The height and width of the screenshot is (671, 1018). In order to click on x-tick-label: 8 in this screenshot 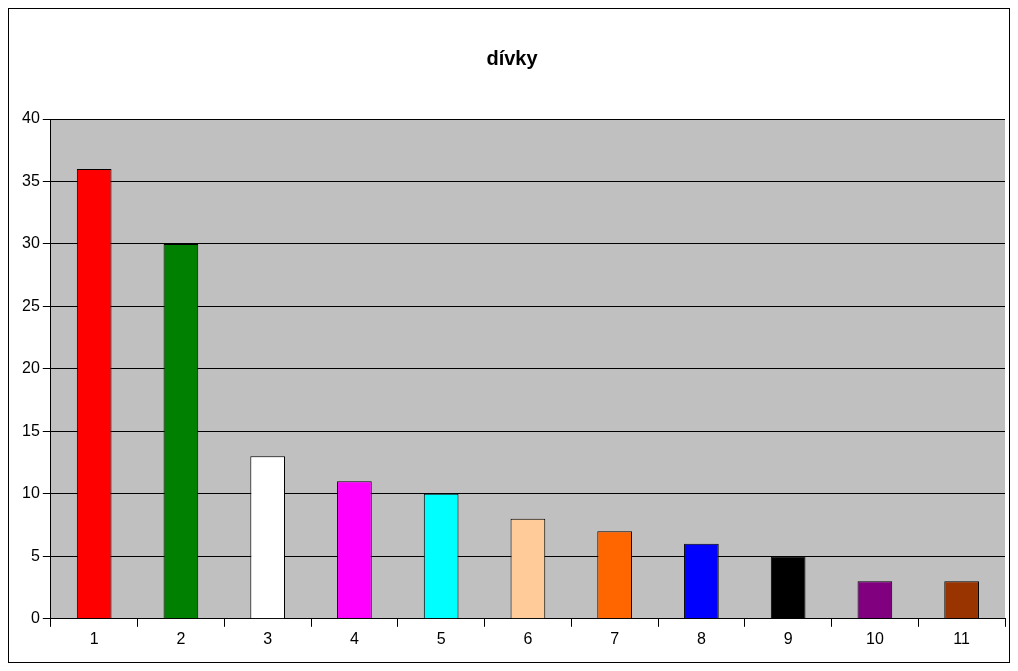, I will do `click(701, 638)`.